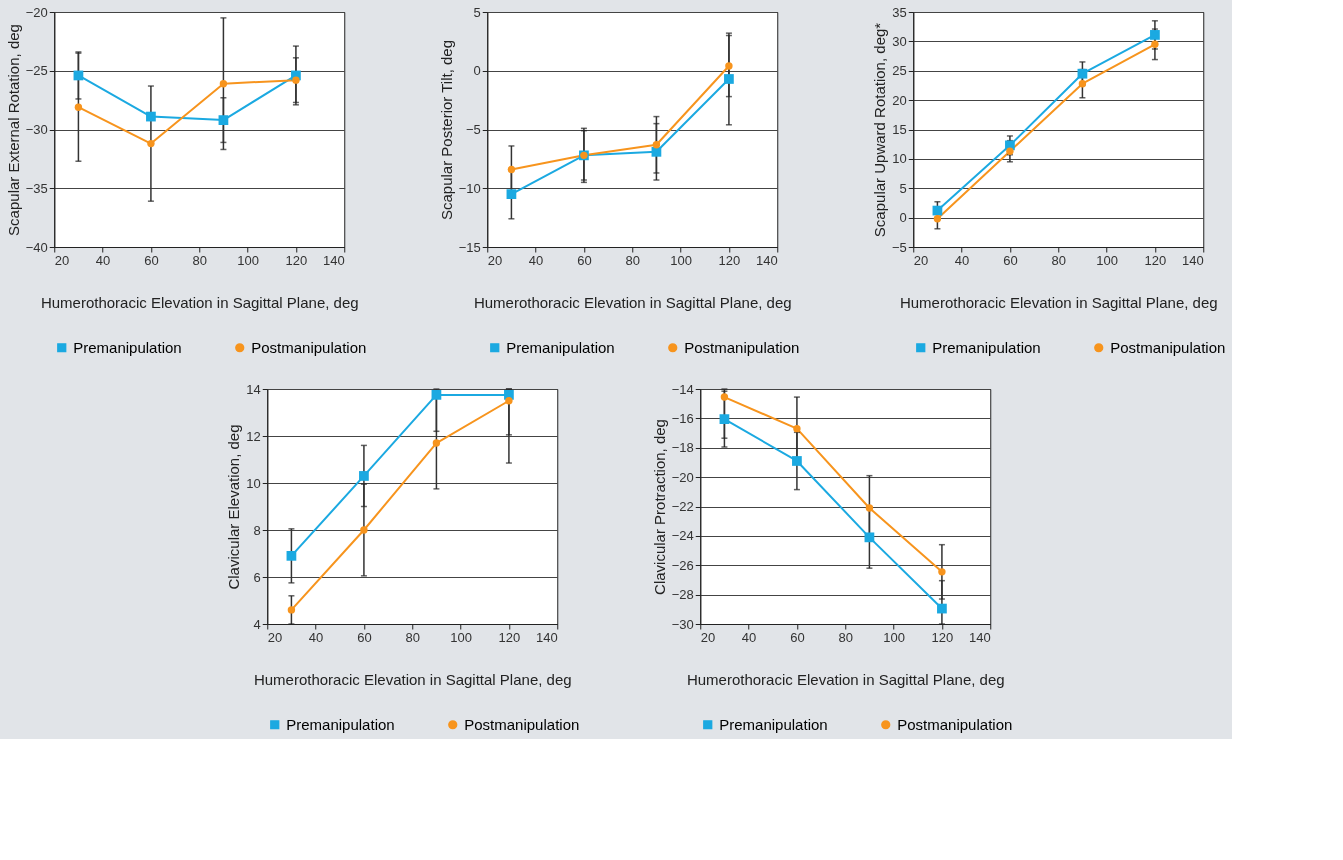 The width and height of the screenshot is (1343, 860). I want to click on y-tick-label: 35, so click(899, 12).